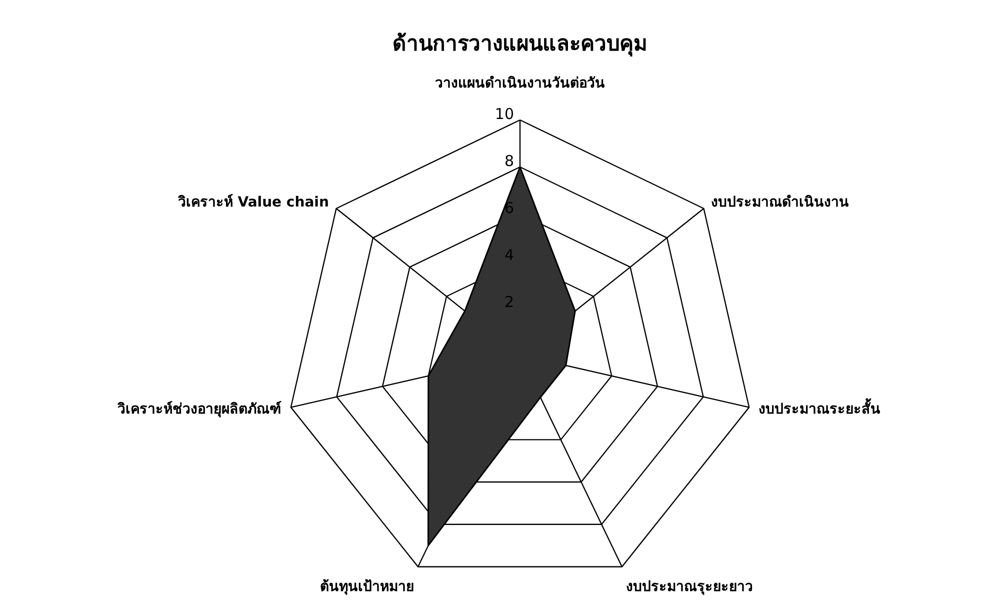 This screenshot has height=607, width=994. What do you see at coordinates (690, 586) in the screenshot?
I see `spoke-label: งบประมาณรุะยะยาว` at bounding box center [690, 586].